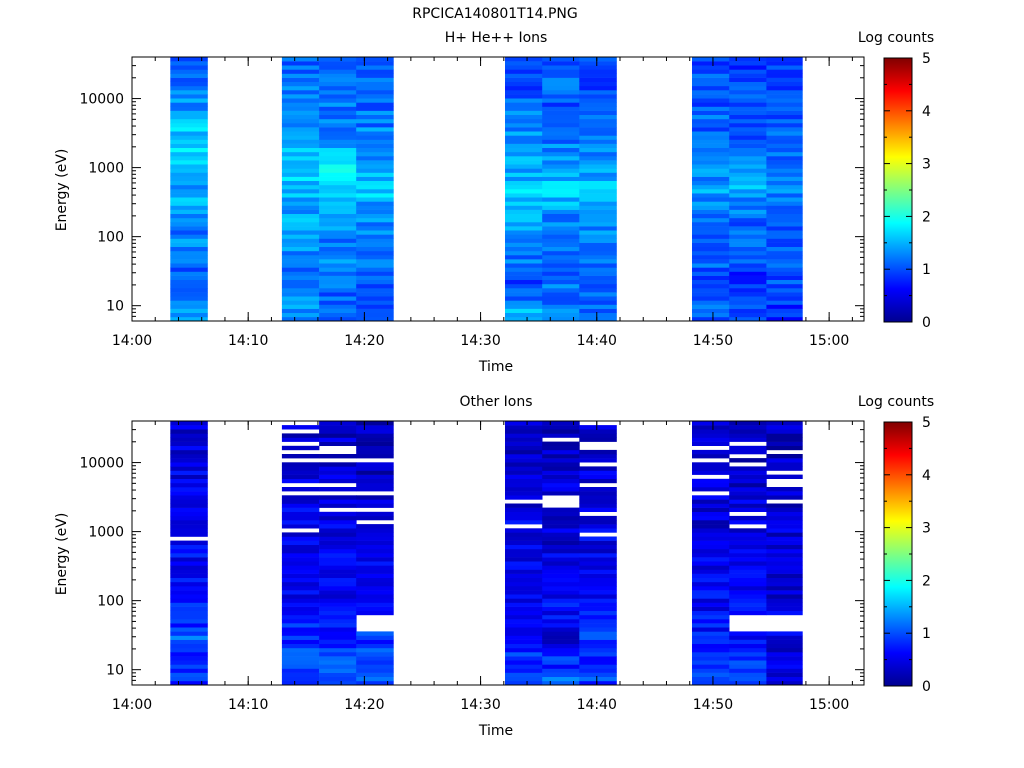 The width and height of the screenshot is (1024, 768). Describe the element at coordinates (926, 112) in the screenshot. I see `colorbar-tick-label: 4` at that location.